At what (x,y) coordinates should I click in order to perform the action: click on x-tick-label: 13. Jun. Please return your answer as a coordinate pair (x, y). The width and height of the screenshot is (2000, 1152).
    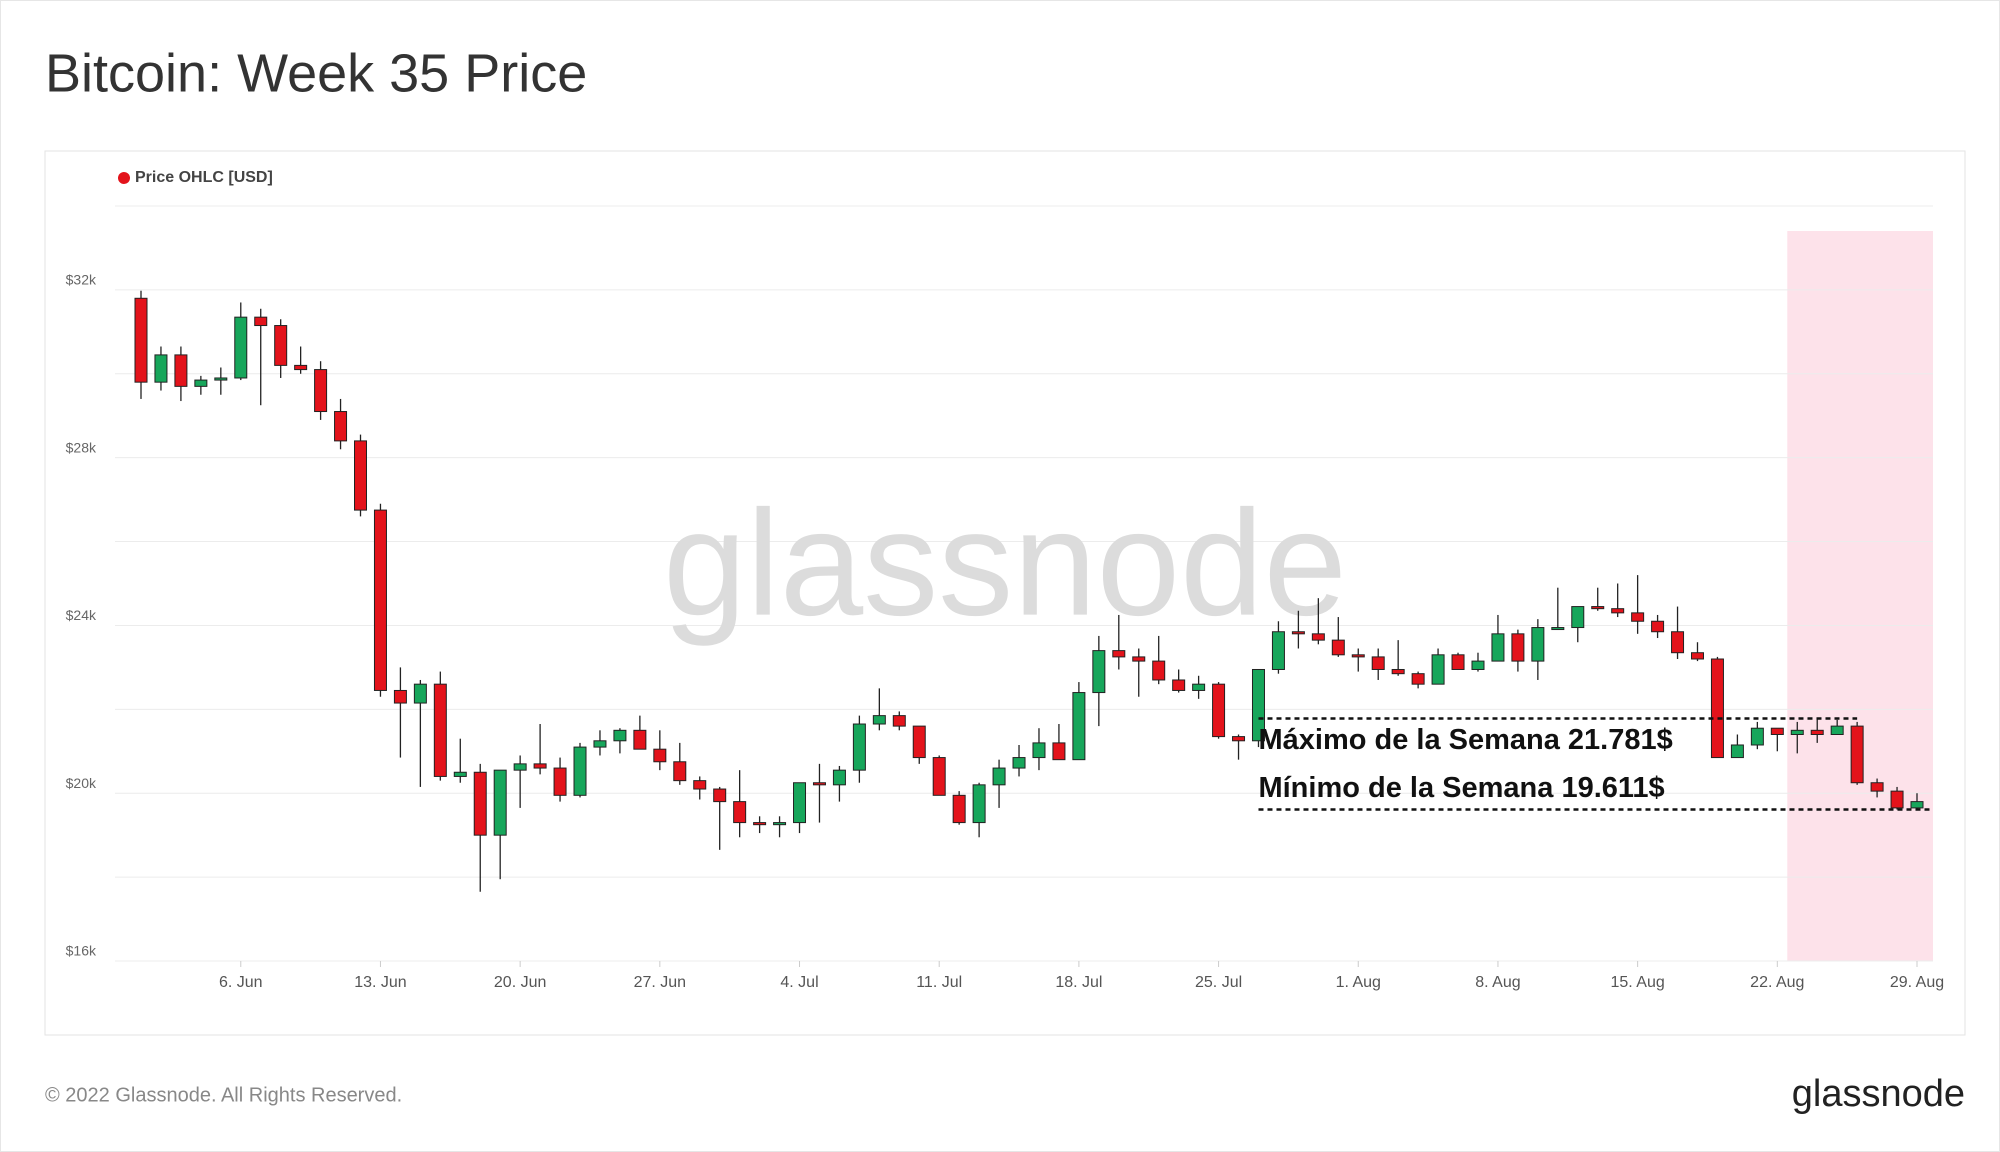
    Looking at the image, I should click on (380, 982).